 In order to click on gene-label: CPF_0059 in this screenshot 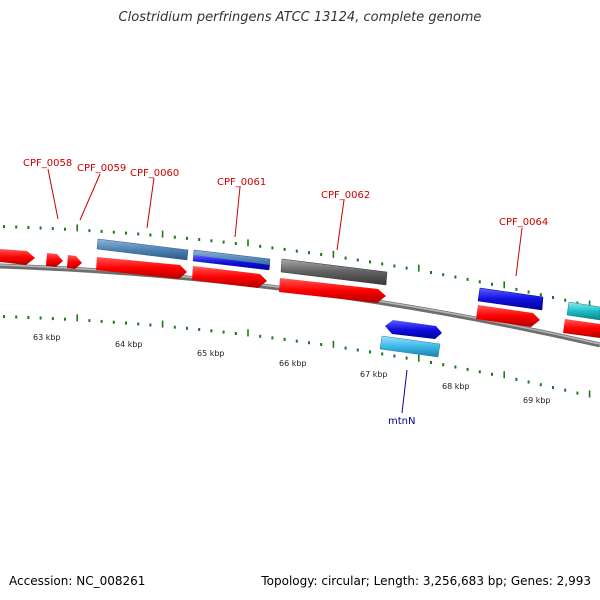, I will do `click(101, 168)`.